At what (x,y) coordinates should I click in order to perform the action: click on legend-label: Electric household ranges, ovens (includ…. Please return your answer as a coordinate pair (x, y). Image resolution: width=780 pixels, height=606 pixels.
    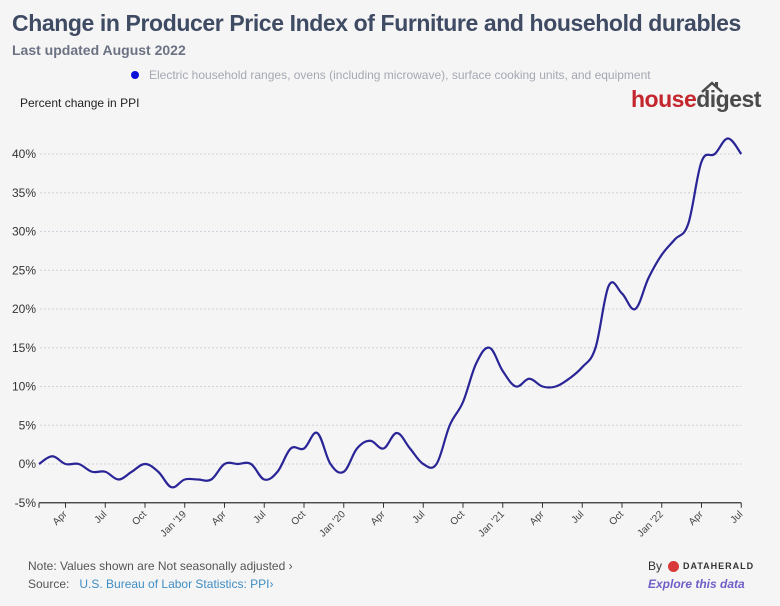
    Looking at the image, I should click on (400, 75).